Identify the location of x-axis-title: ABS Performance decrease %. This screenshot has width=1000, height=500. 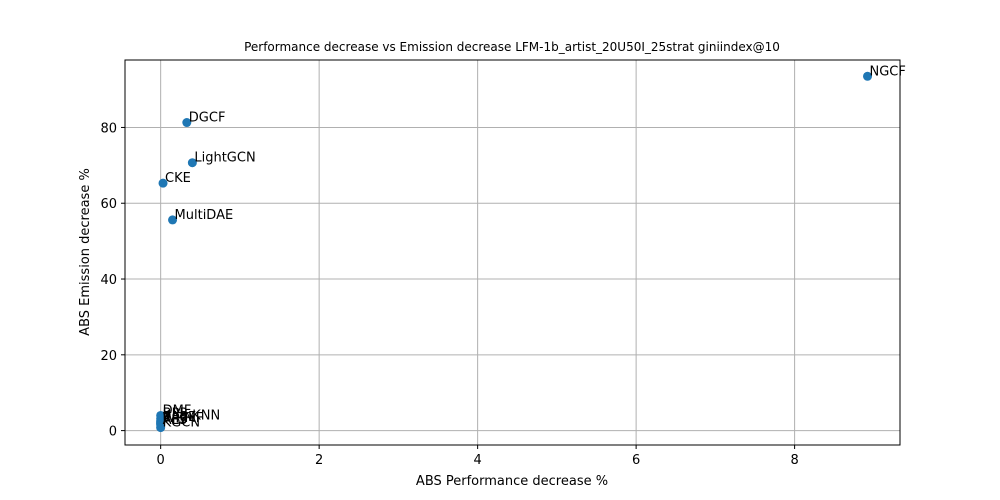
(512, 481).